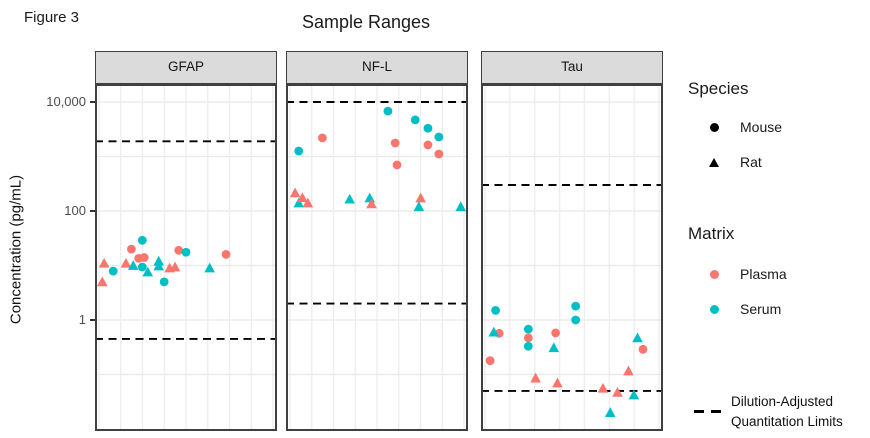  I want to click on facet-strip-gfap: GFAP, so click(186, 67).